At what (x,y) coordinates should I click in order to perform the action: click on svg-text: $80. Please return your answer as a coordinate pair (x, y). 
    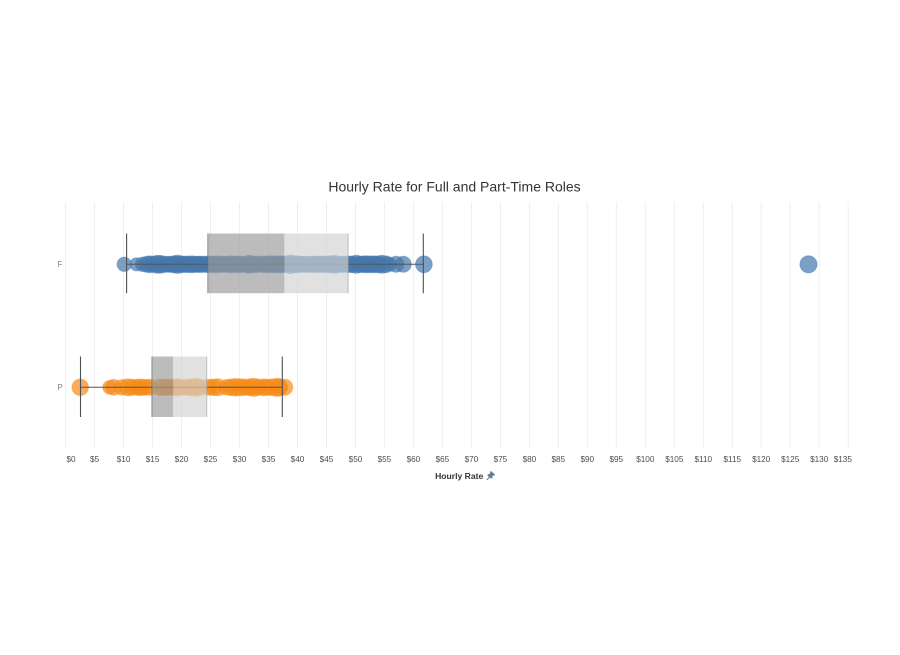
    Looking at the image, I should click on (530, 459).